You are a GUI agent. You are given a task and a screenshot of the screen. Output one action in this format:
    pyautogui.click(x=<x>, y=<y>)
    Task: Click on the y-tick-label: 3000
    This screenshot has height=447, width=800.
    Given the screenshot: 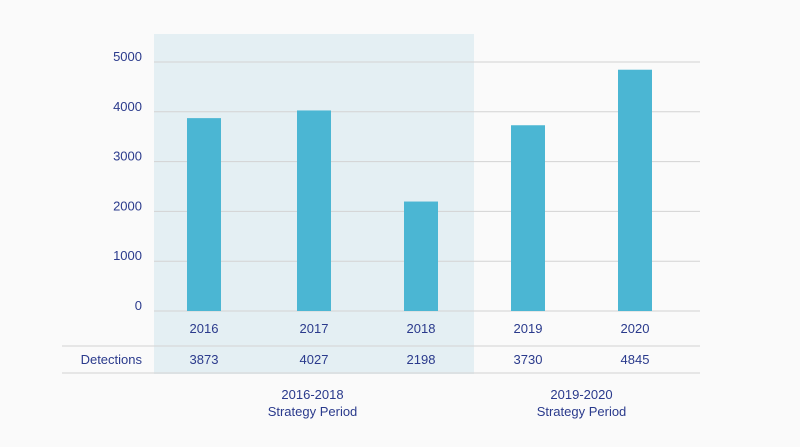 What is the action you would take?
    pyautogui.click(x=127, y=156)
    